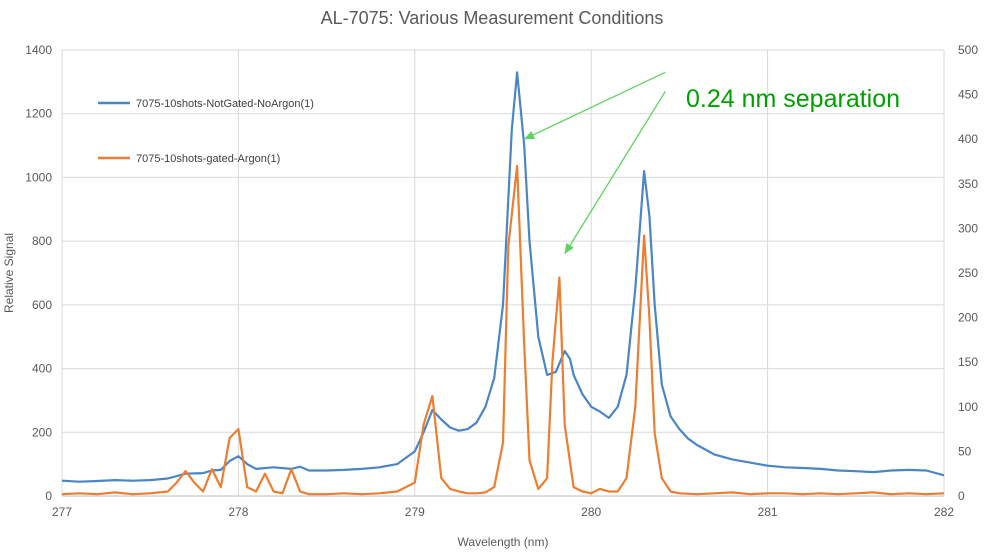 The image size is (984, 552). I want to click on x-tick-label: 278, so click(238, 512).